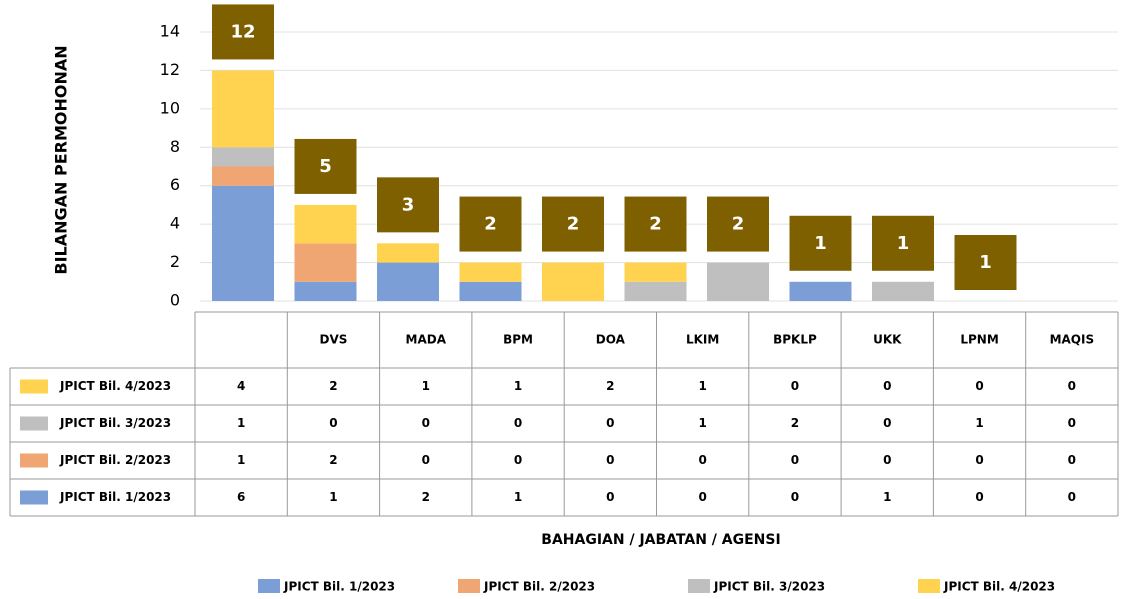 The height and width of the screenshot is (599, 1121). What do you see at coordinates (170, 31) in the screenshot?
I see `y-tick-label: 14` at bounding box center [170, 31].